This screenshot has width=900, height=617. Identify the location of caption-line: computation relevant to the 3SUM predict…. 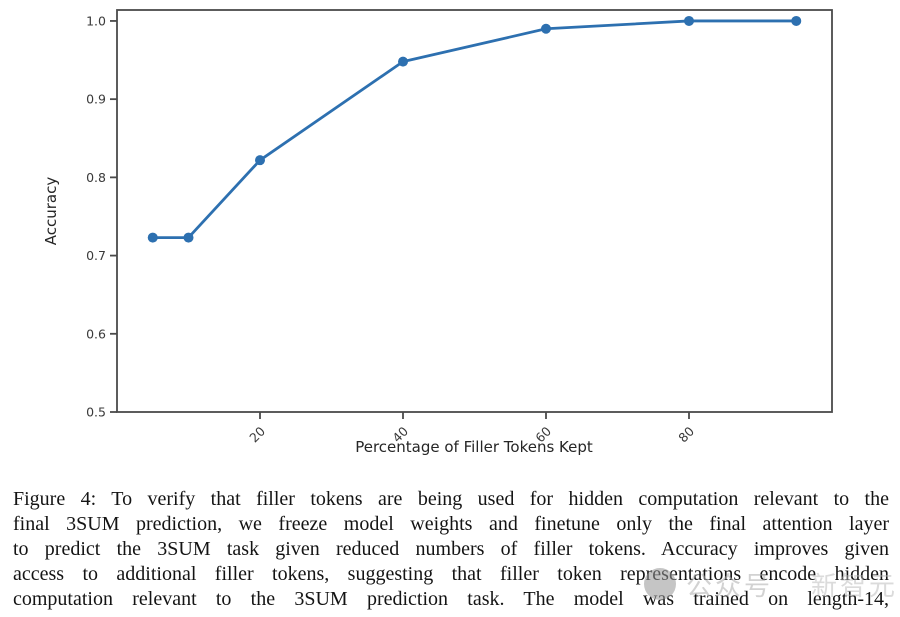
(451, 599).